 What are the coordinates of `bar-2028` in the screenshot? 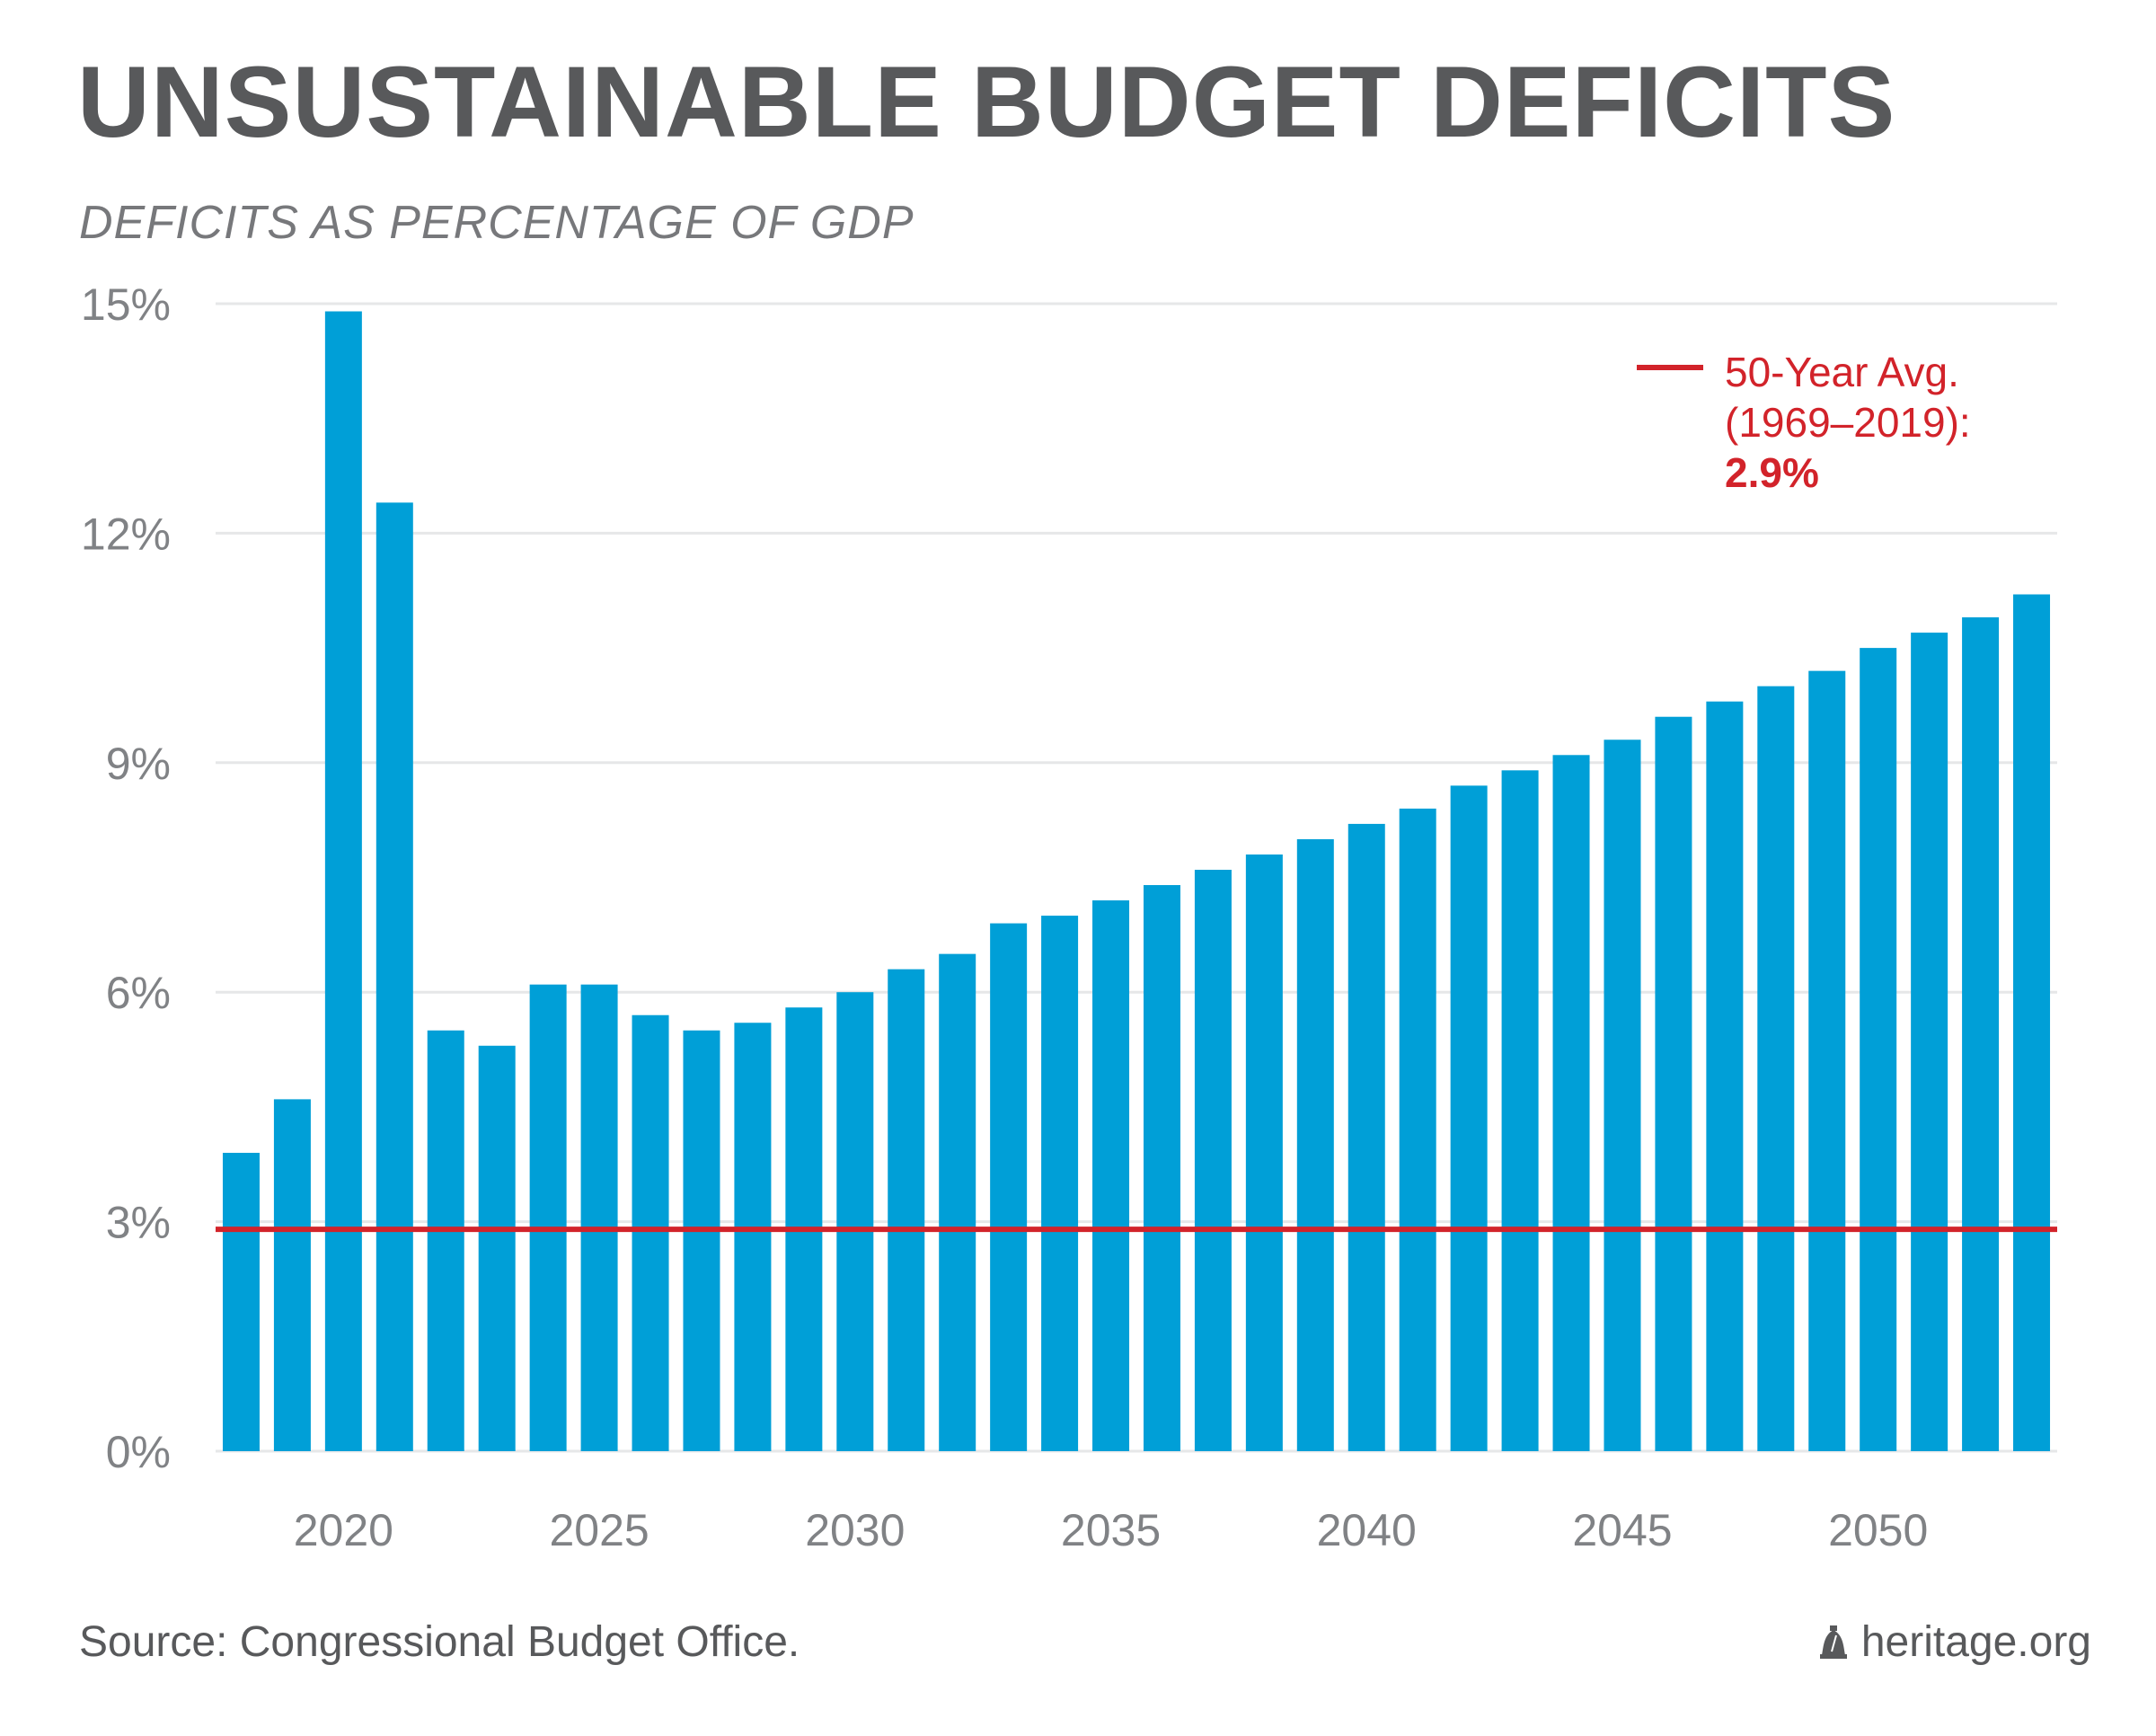 It's located at (753, 1237).